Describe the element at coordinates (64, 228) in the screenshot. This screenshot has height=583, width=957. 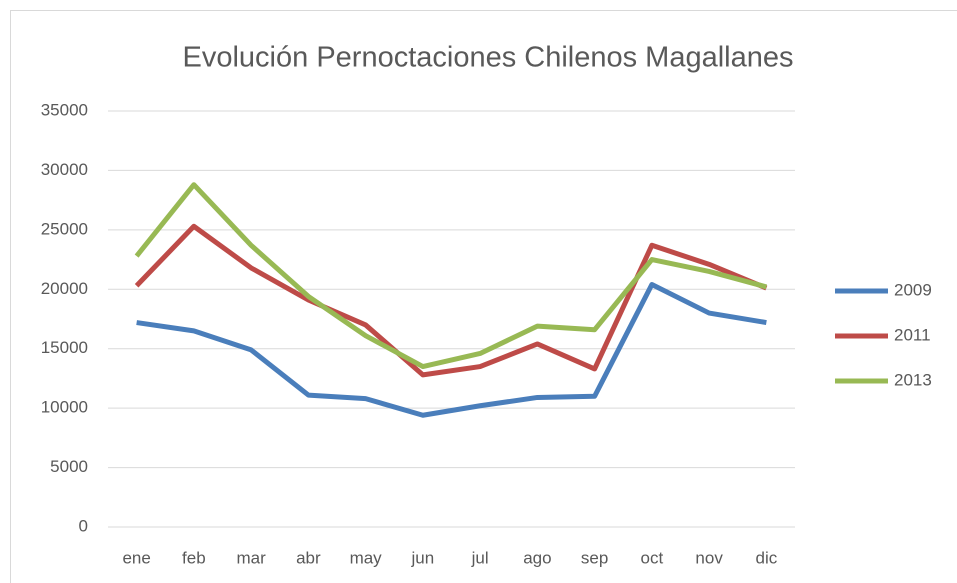
I see `y-tick-label: 25000` at that location.